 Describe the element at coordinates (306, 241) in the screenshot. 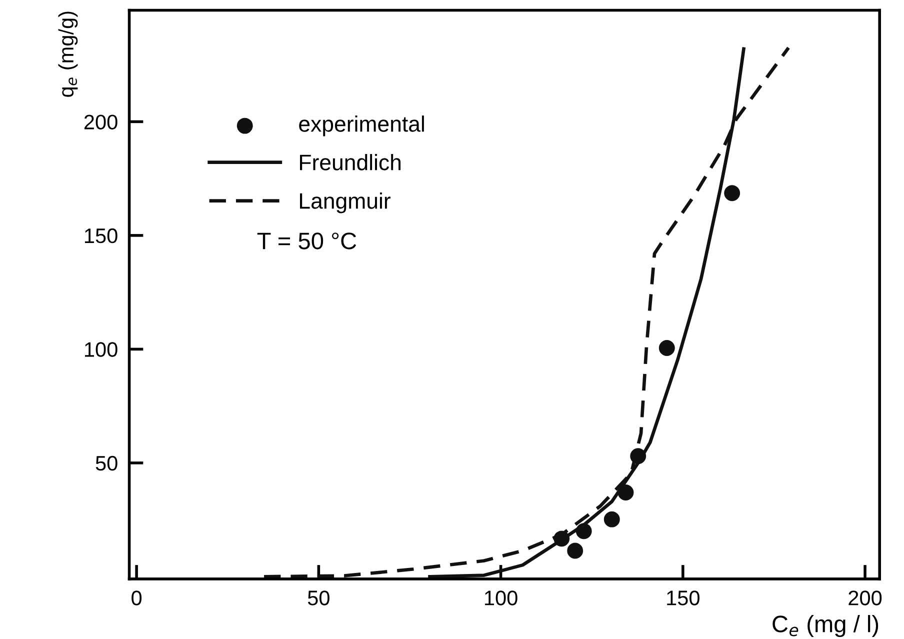

I see `annotation: T = 50 °C` at that location.